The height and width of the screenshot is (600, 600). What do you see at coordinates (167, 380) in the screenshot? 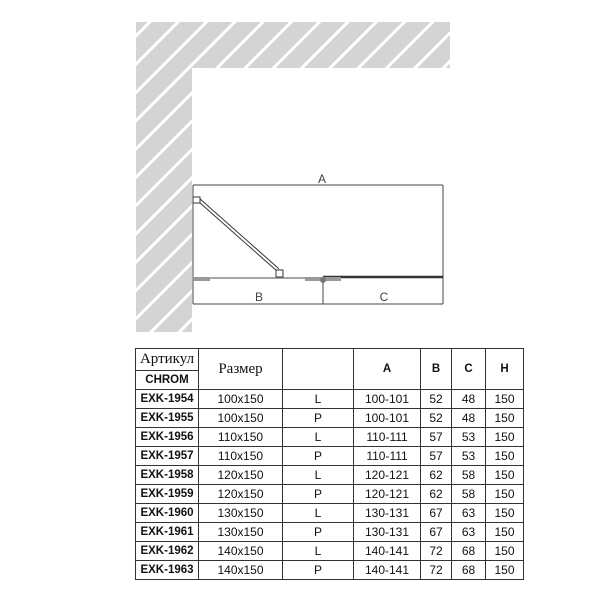
I see `header-finish: CHROM` at bounding box center [167, 380].